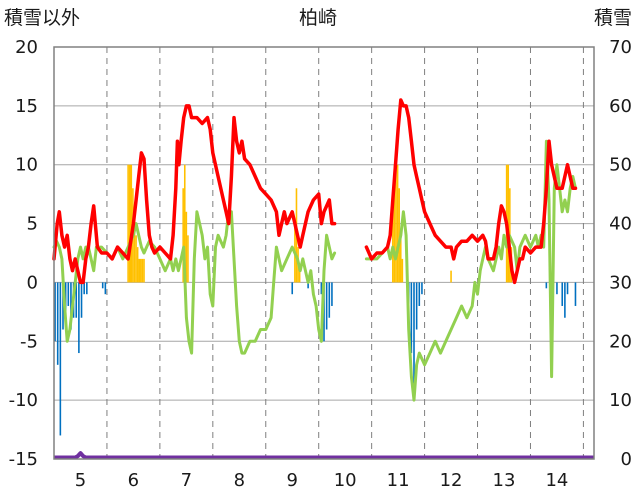 The width and height of the screenshot is (636, 501). What do you see at coordinates (345, 480) in the screenshot?
I see `x-tick-label: 10` at bounding box center [345, 480].